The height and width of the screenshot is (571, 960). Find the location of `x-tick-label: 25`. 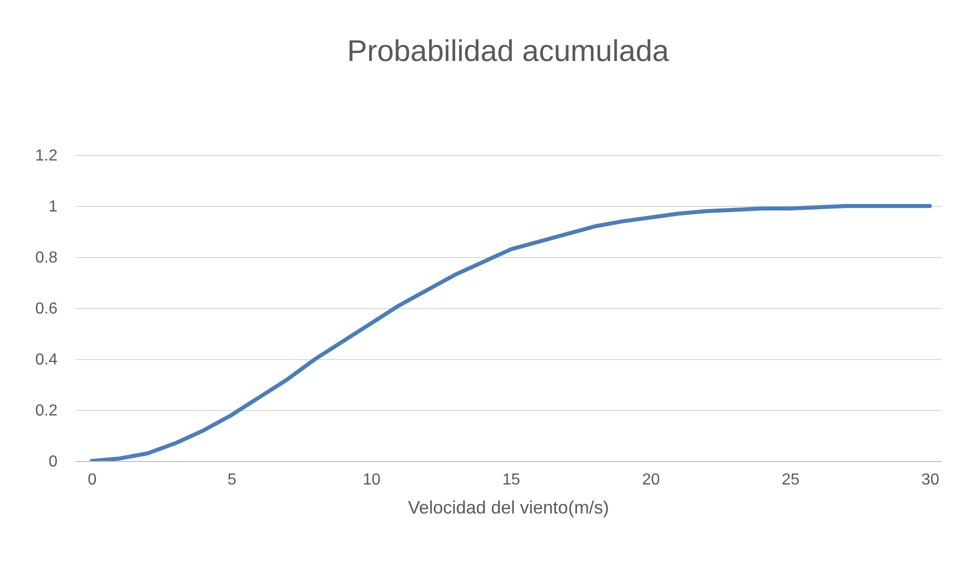

x-tick-label: 25 is located at coordinates (791, 480).